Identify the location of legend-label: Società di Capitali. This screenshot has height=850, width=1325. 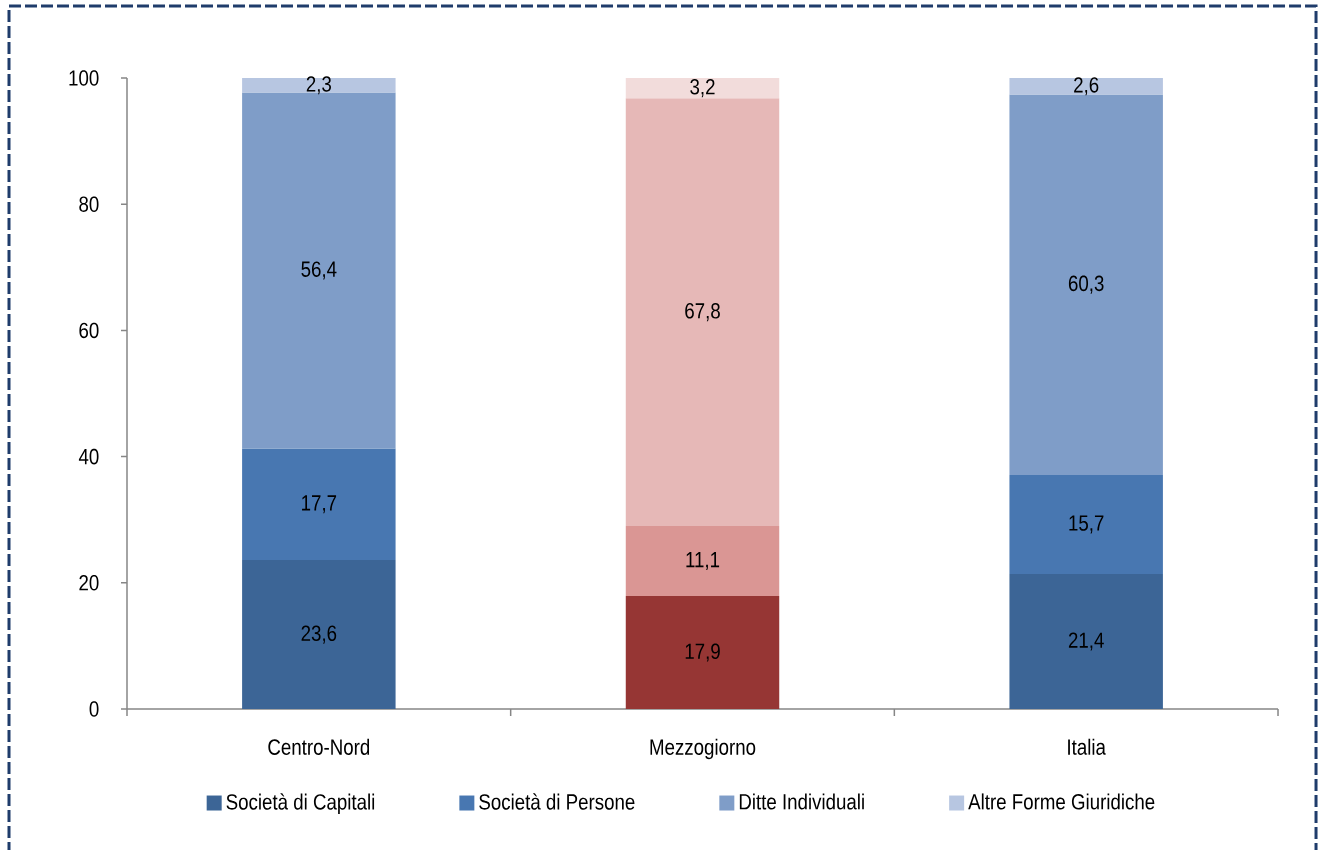
(300, 804).